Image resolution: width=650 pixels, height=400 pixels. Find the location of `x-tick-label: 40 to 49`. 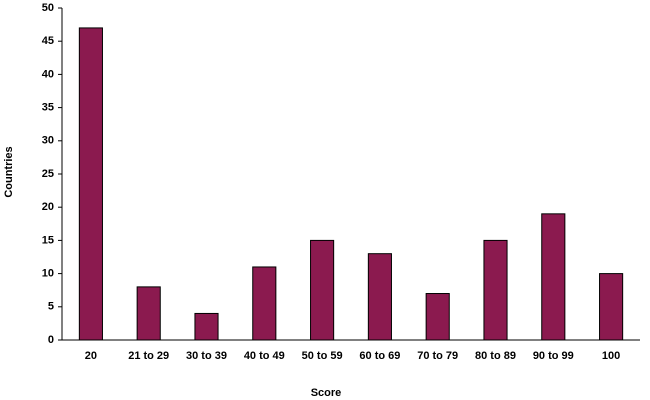

x-tick-label: 40 to 49 is located at coordinates (264, 356).